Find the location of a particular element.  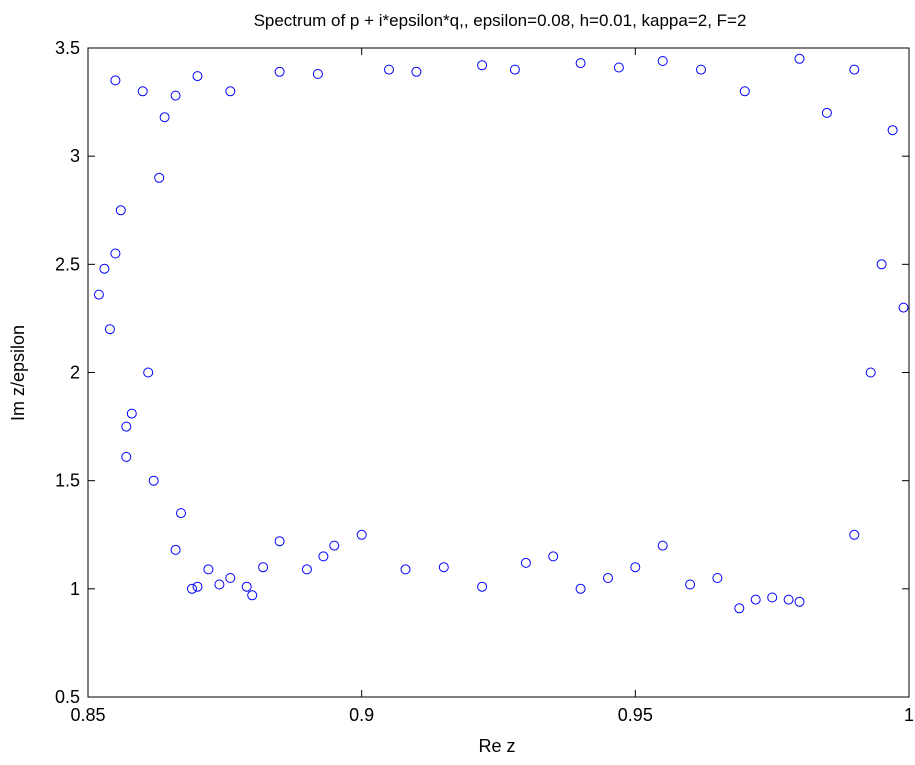

y-tick-label: 1.5 is located at coordinates (67, 481).